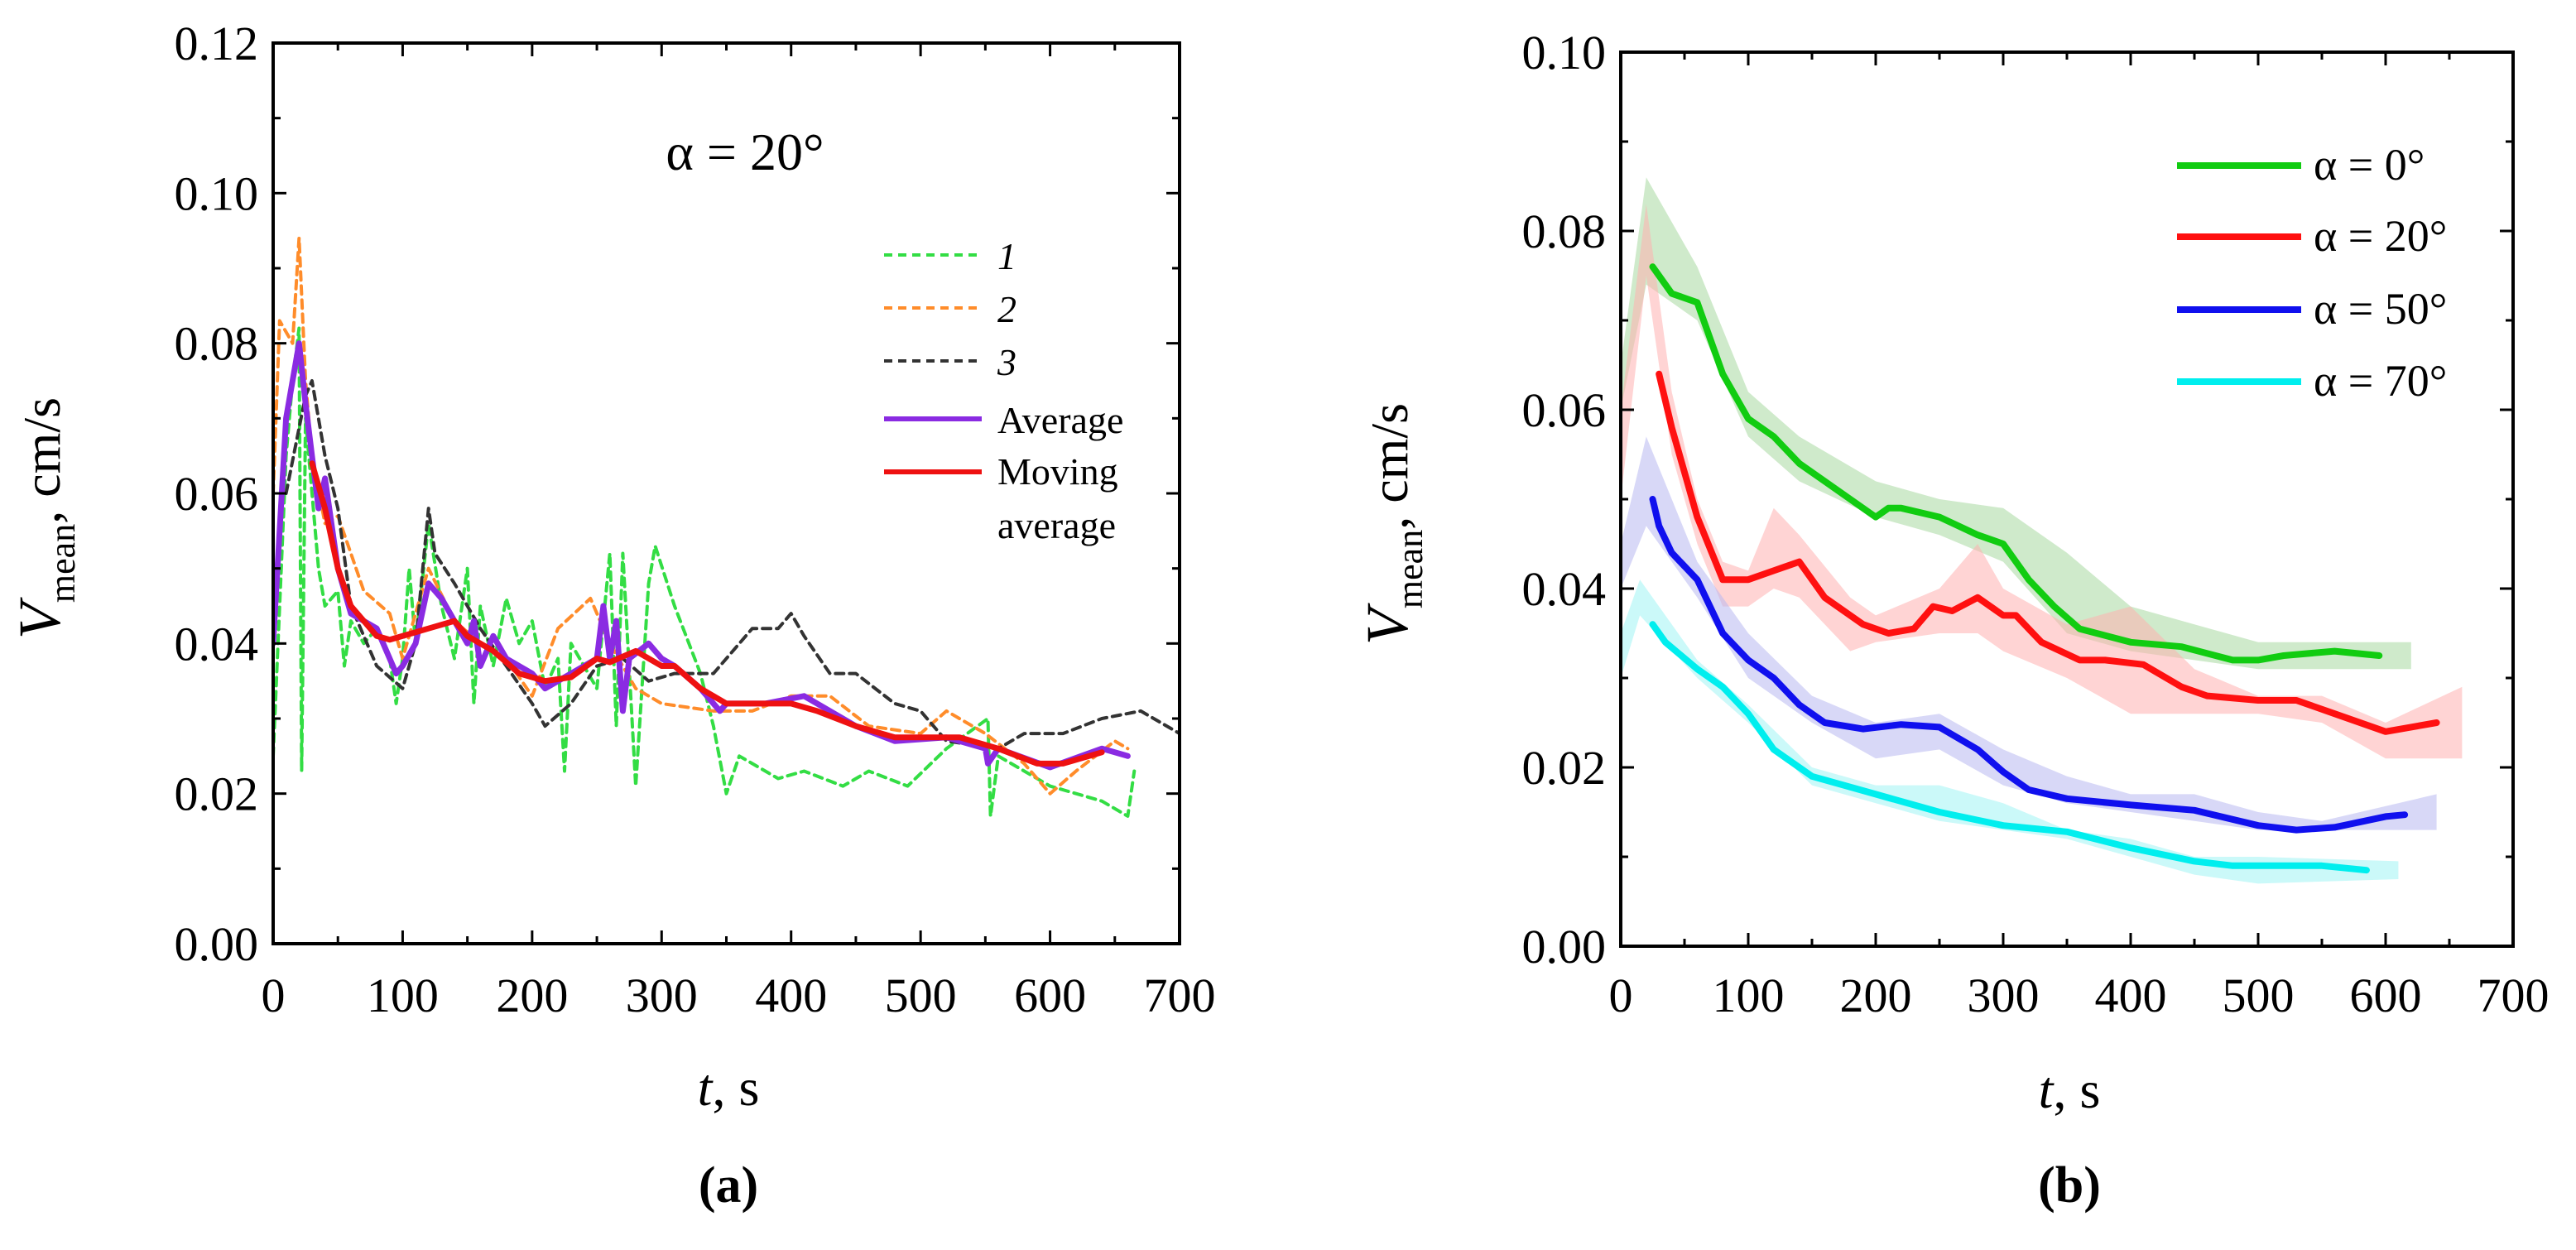 Image resolution: width=2576 pixels, height=1250 pixels. Describe the element at coordinates (2380, 309) in the screenshot. I see `legend-label-2: α = 50°` at that location.